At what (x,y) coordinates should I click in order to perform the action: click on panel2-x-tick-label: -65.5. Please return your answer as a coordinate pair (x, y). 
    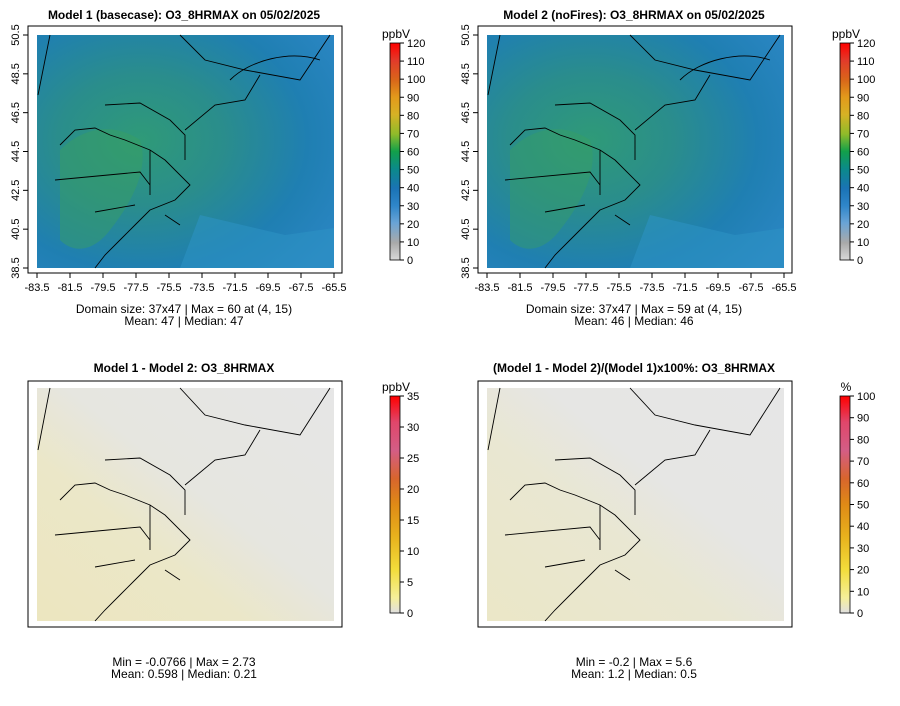
    Looking at the image, I should click on (783, 288).